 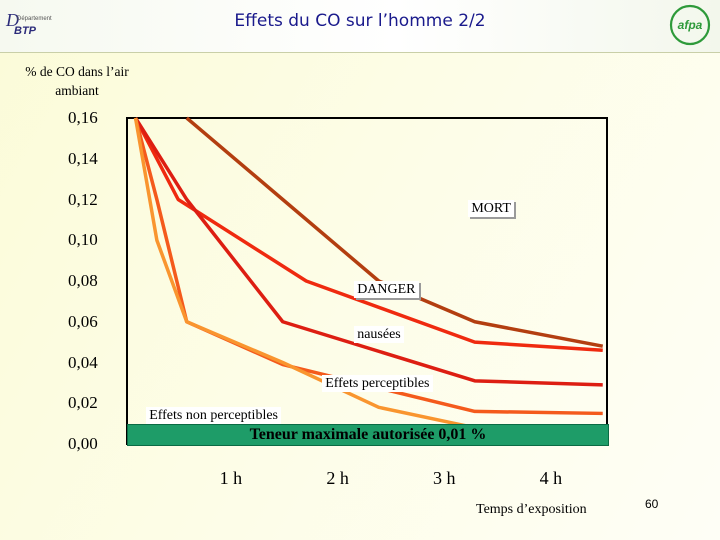 What do you see at coordinates (77, 81) in the screenshot?
I see `y-axis-label: % de CO dans l’air ambiant` at bounding box center [77, 81].